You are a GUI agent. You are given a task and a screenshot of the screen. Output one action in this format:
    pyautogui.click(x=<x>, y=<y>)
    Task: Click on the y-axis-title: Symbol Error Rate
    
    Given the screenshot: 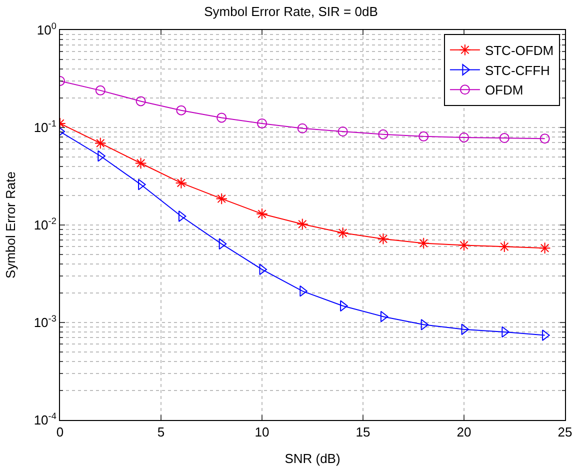 What is the action you would take?
    pyautogui.click(x=10, y=225)
    